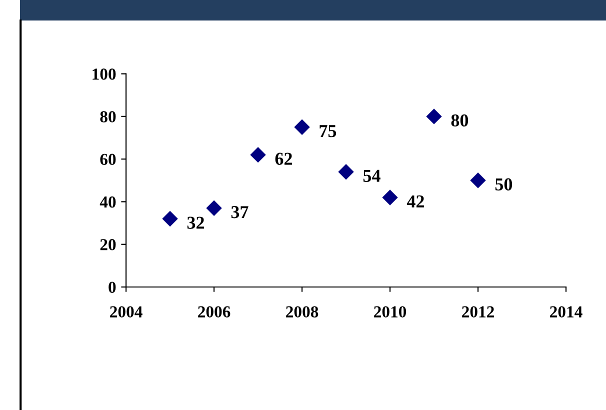  Describe the element at coordinates (112, 287) in the screenshot. I see `y-tick-label: 0` at that location.